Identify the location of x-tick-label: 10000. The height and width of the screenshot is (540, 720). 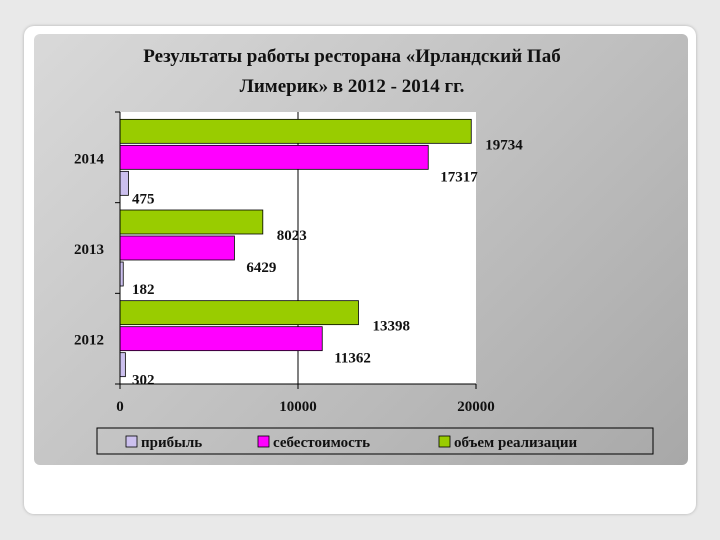
(298, 407).